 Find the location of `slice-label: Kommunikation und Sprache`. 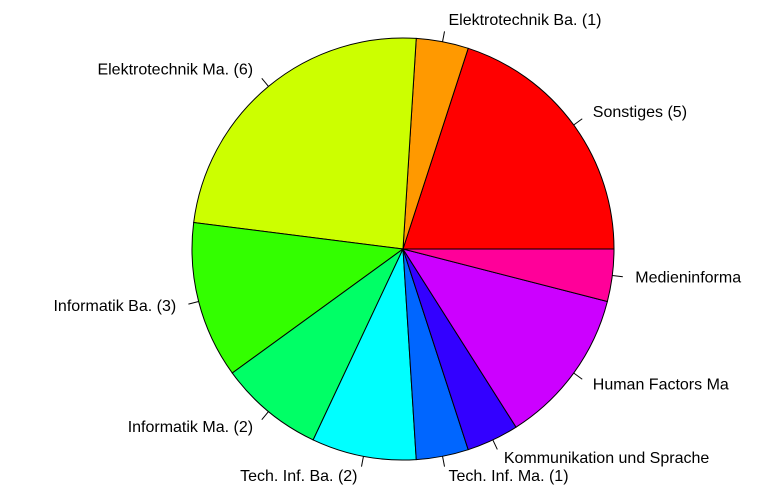

slice-label: Kommunikation und Sprache is located at coordinates (607, 458).